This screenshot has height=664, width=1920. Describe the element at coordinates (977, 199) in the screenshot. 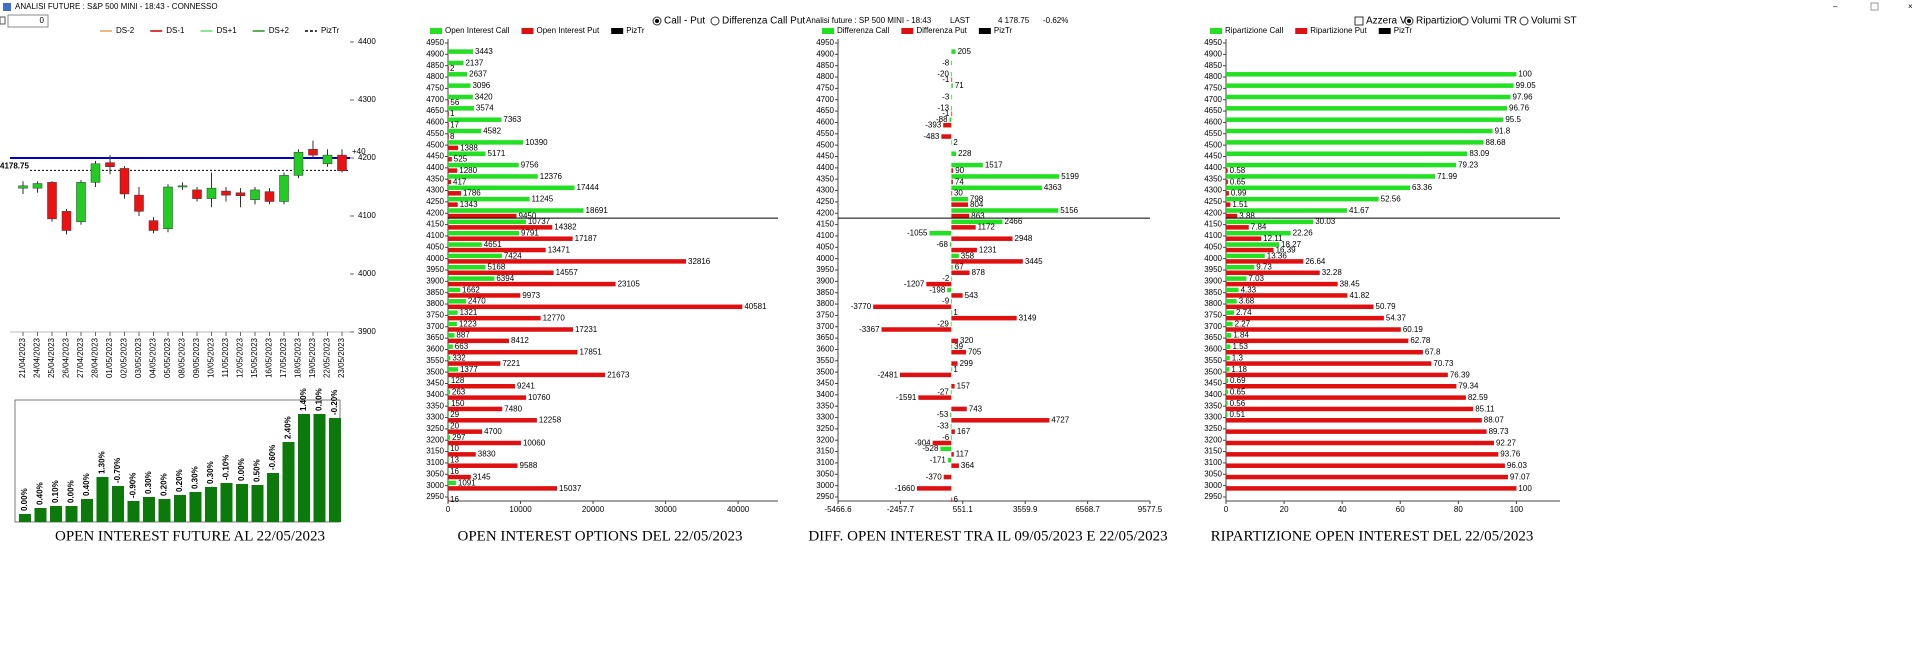

I see `bar-label: 798` at that location.